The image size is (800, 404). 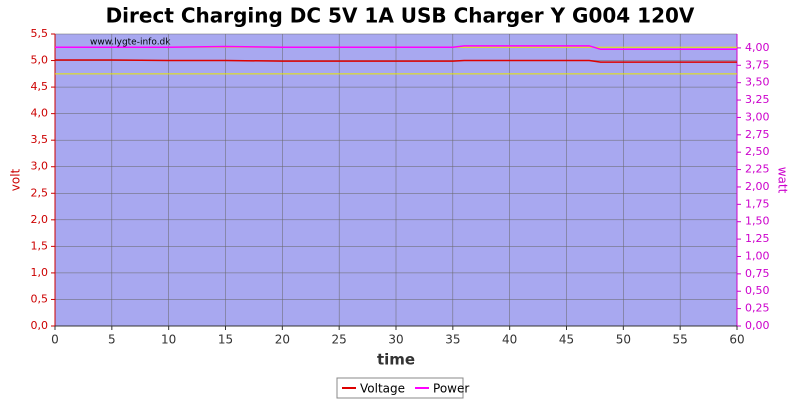 What do you see at coordinates (757, 151) in the screenshot?
I see `y2-tick-label: 2,50` at bounding box center [757, 151].